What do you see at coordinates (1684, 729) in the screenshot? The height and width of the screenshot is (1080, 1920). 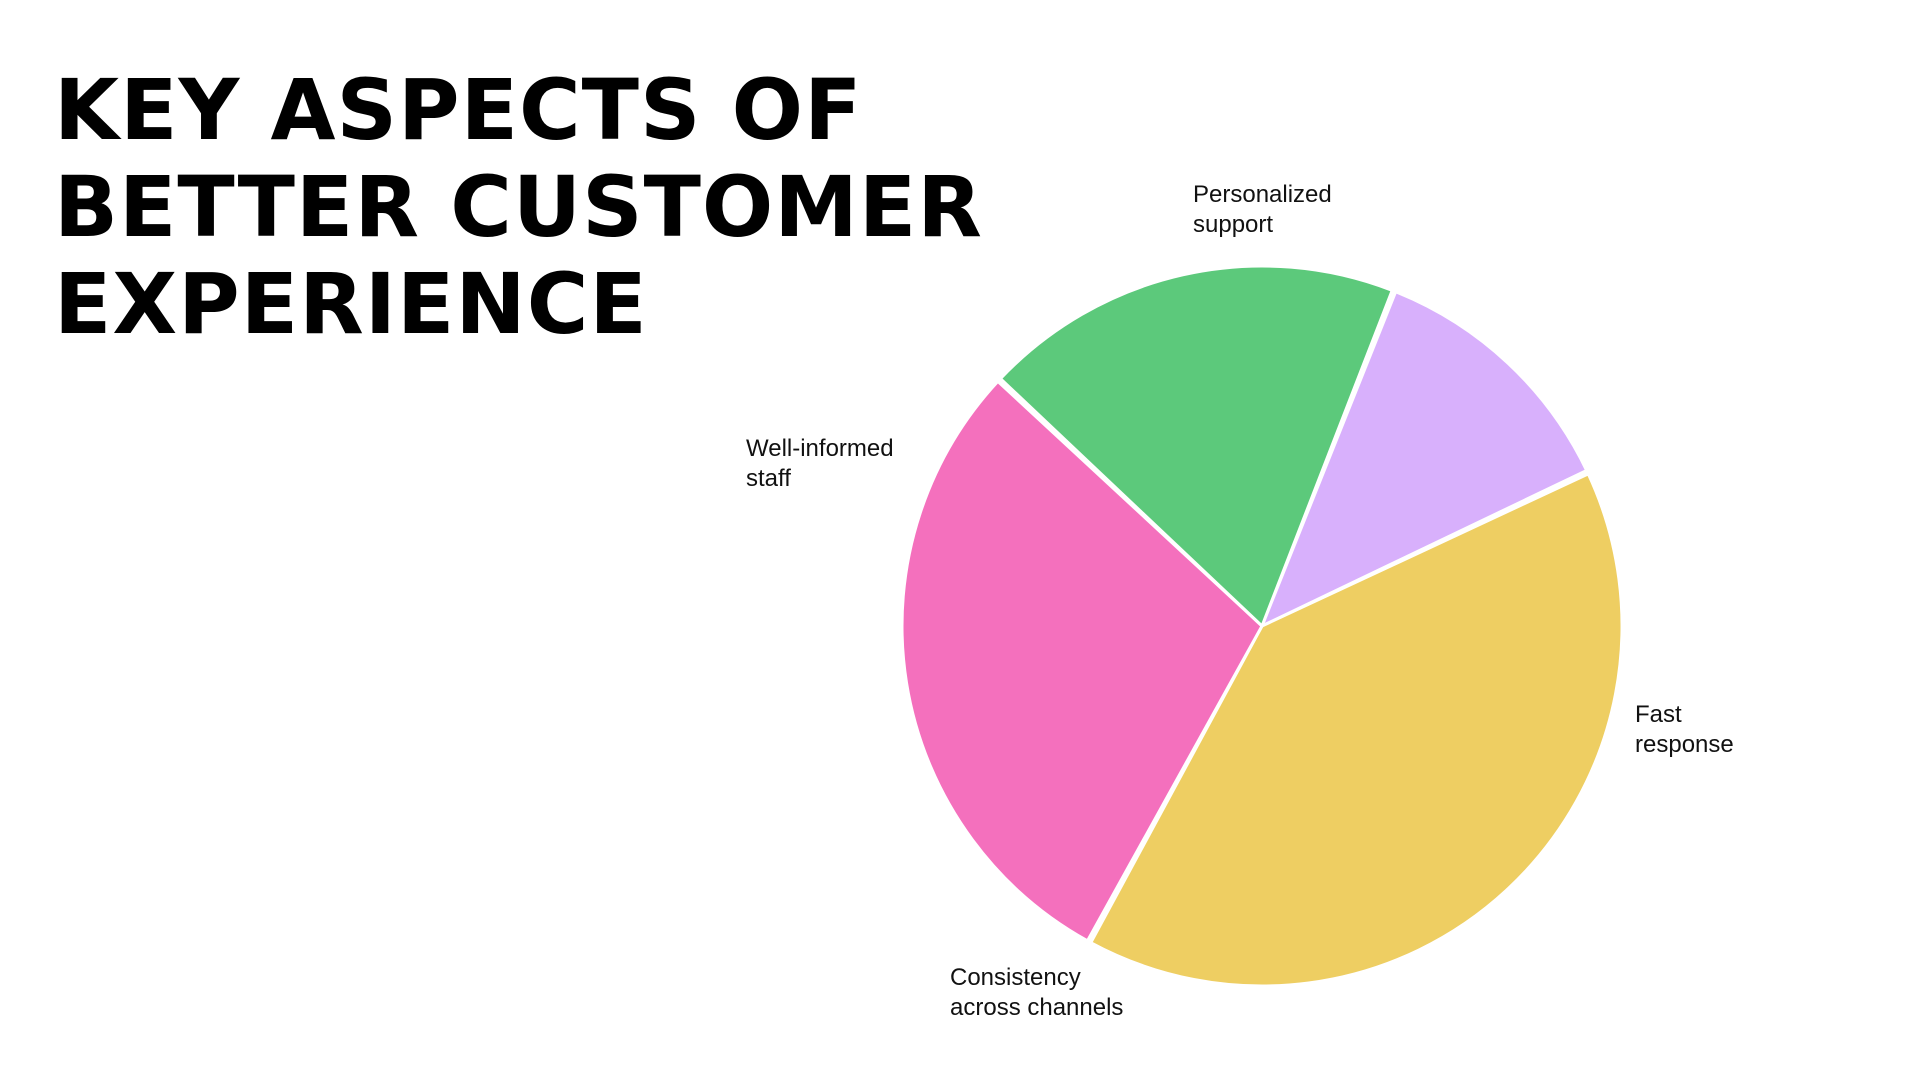 I see `slice-label-1: Fast response` at bounding box center [1684, 729].